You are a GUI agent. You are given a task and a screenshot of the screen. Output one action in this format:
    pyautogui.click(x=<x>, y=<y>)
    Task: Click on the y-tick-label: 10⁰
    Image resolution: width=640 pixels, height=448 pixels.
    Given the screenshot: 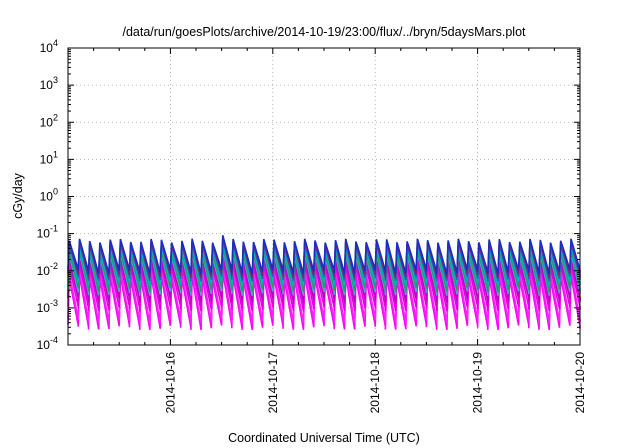 What is the action you would take?
    pyautogui.click(x=49, y=195)
    